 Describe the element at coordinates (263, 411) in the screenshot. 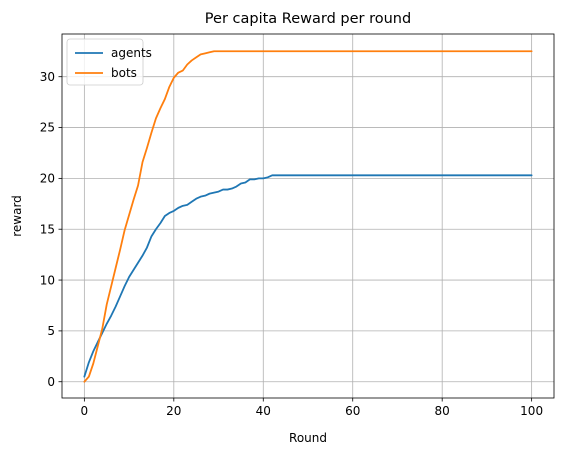

I see `x-tick-label: 40` at that location.